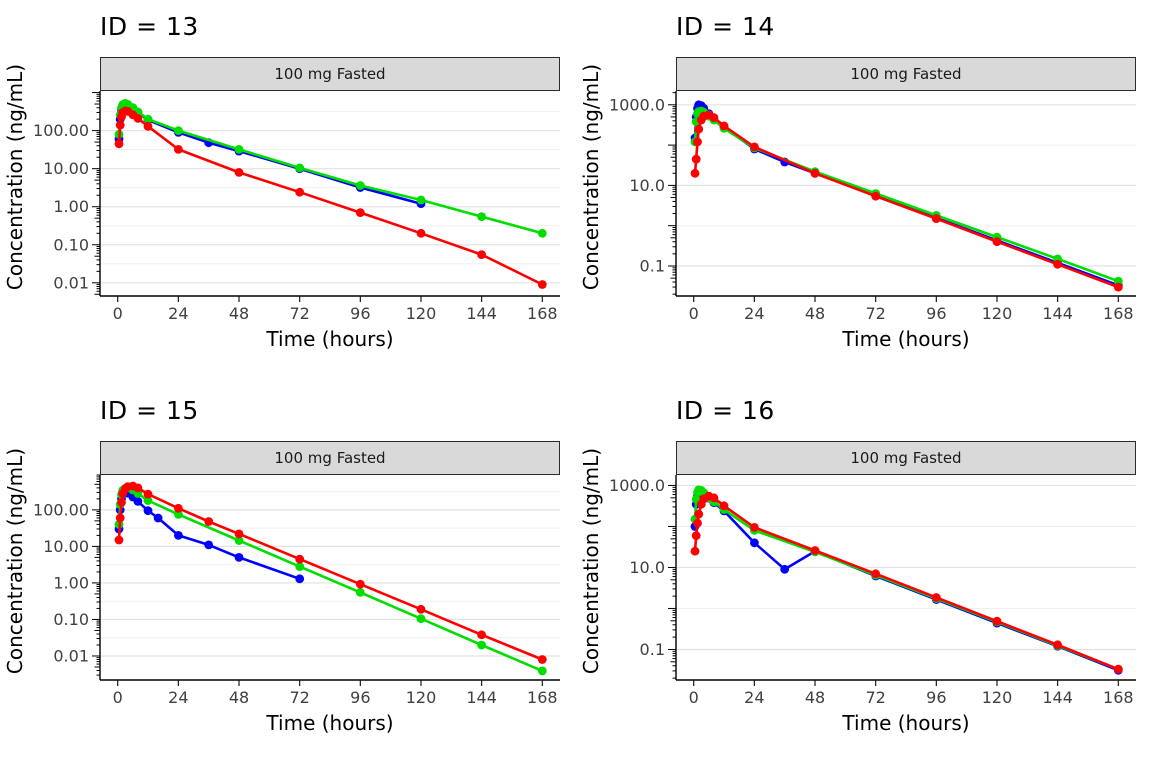 Image resolution: width=1152 pixels, height=768 pixels. Describe the element at coordinates (725, 410) in the screenshot. I see `panel-title: ID = 16` at that location.